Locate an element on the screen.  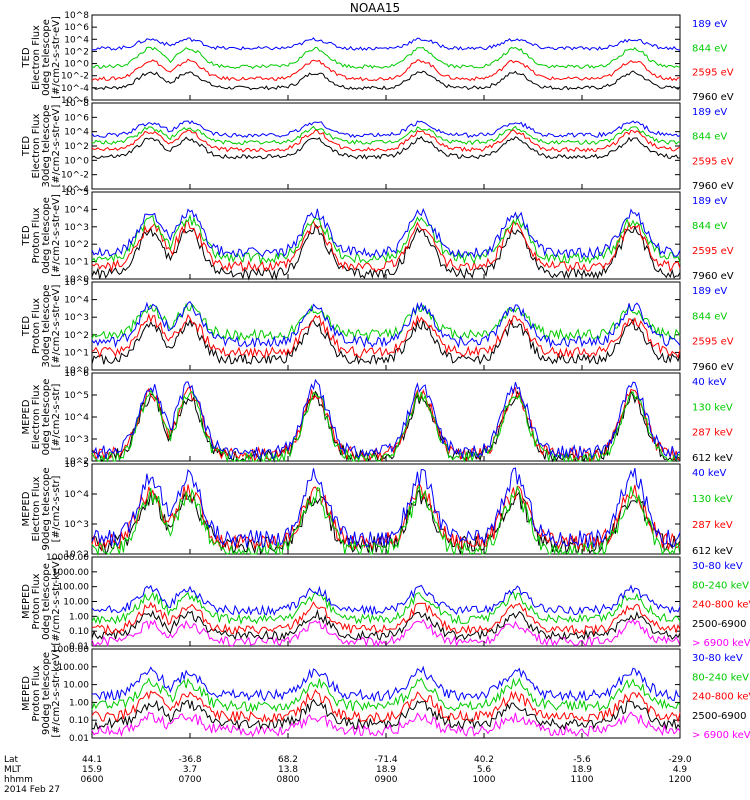
legend-entry: 7960 eV is located at coordinates (713, 186).